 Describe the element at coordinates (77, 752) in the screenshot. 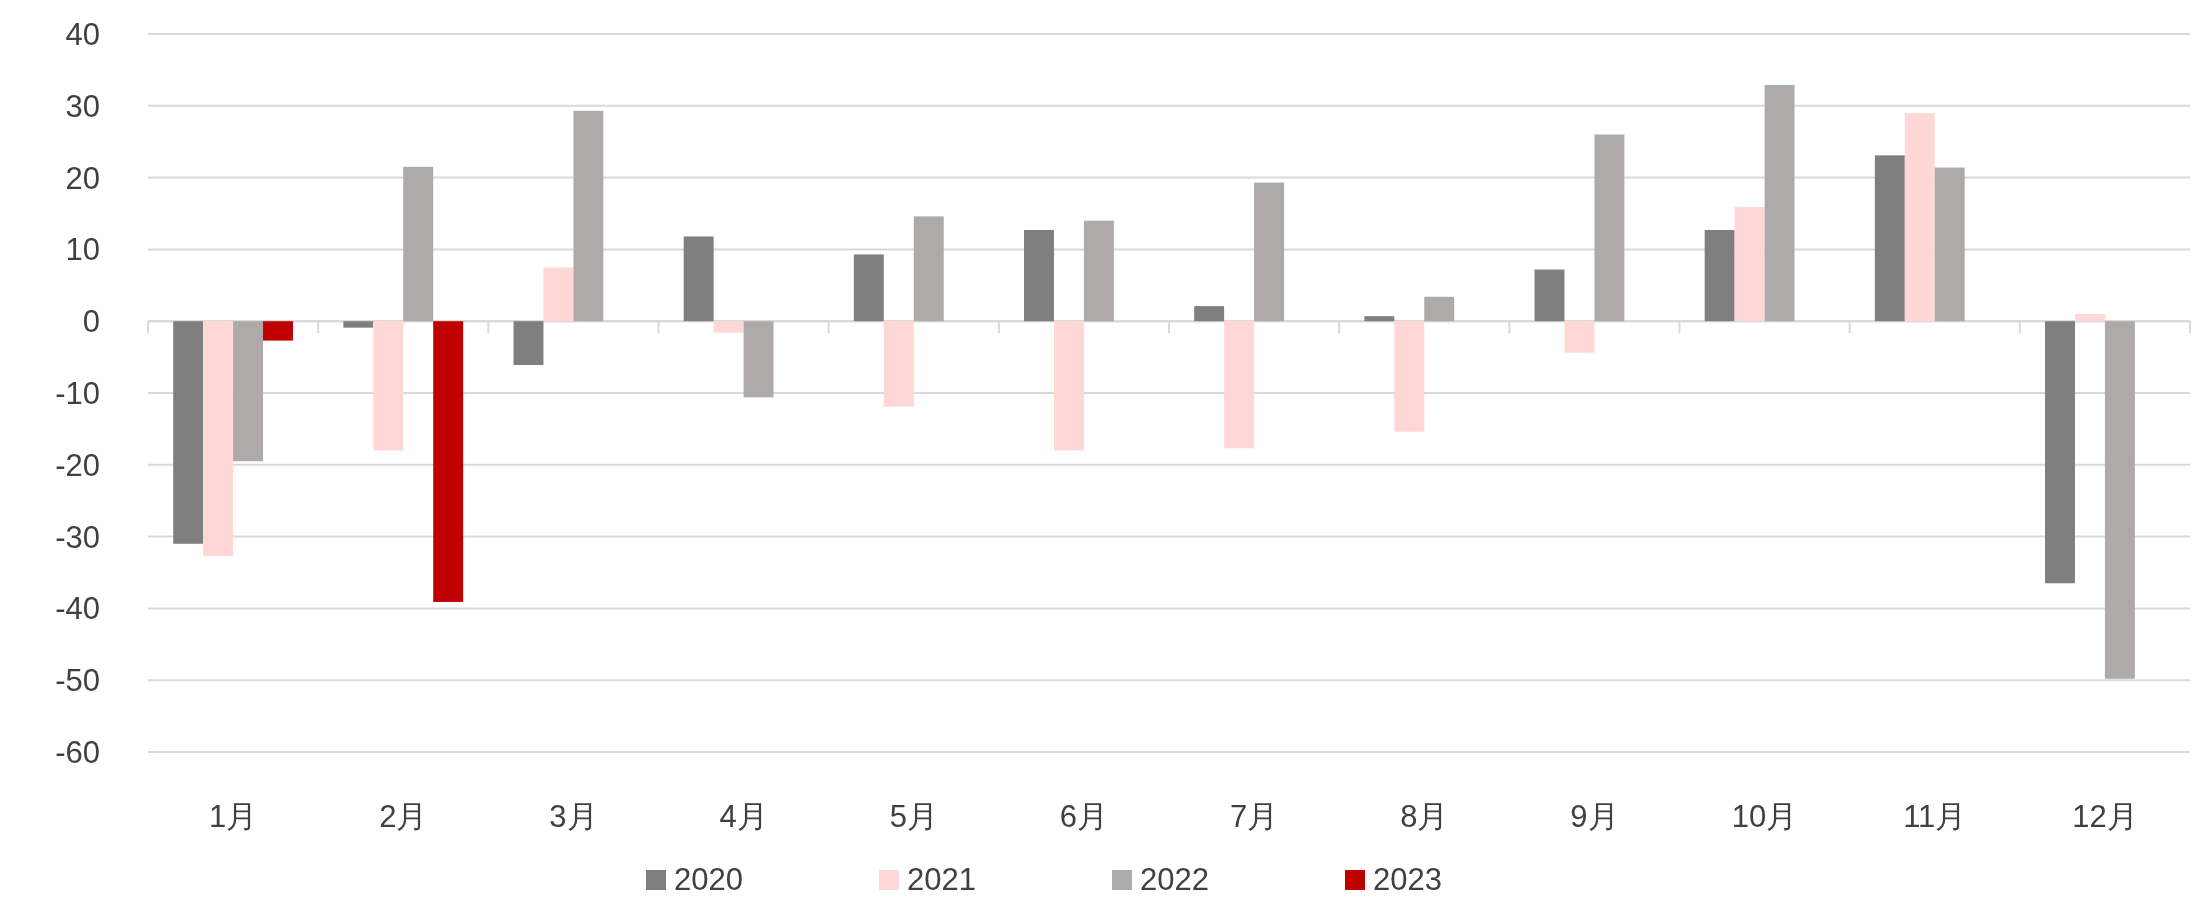

I see `y-tick-label: -60` at that location.